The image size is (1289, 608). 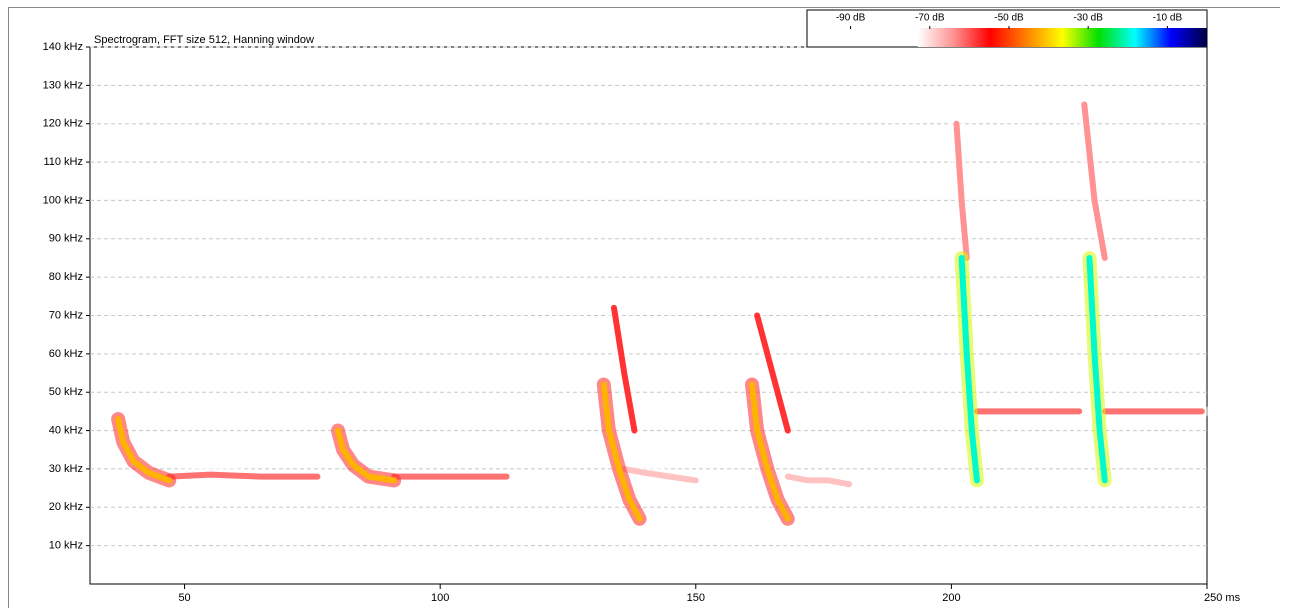 I want to click on x-tick-label: 100, so click(x=440, y=598).